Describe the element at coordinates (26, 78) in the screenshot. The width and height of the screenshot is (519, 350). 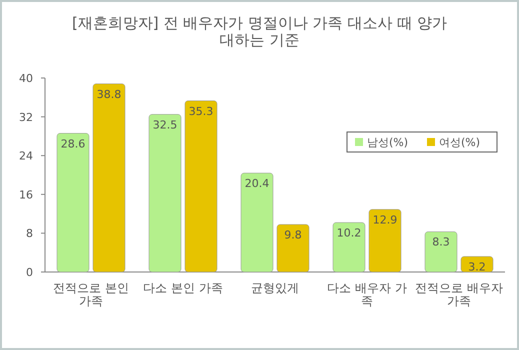
I see `y-tick-label: 40` at that location.